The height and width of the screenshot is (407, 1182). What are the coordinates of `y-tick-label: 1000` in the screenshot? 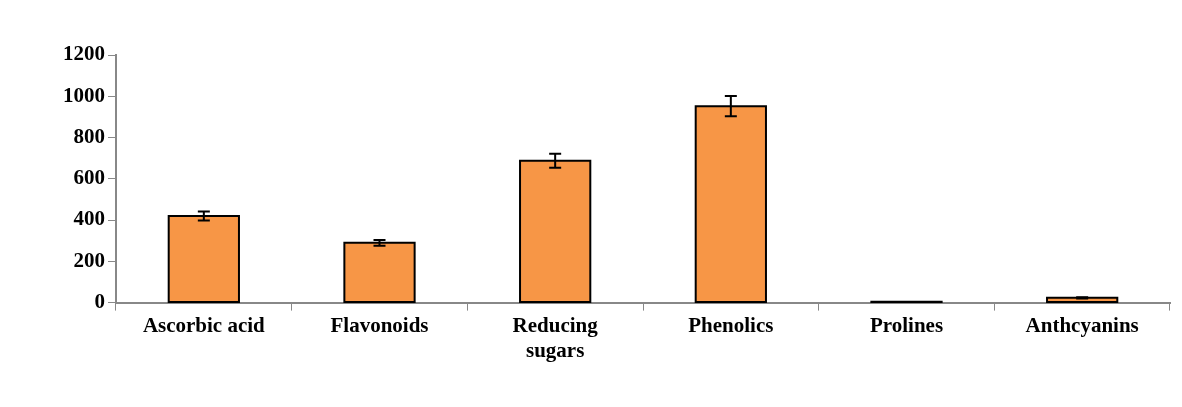 It's located at (84, 94).